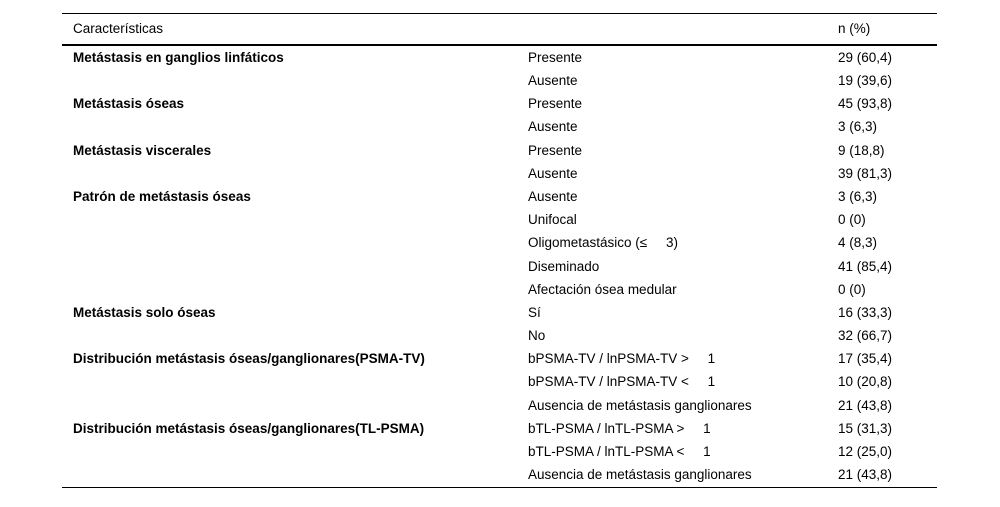  I want to click on subcategory-cell: bTL-PSMA / lnTL-PSMA < 1, so click(619, 452).